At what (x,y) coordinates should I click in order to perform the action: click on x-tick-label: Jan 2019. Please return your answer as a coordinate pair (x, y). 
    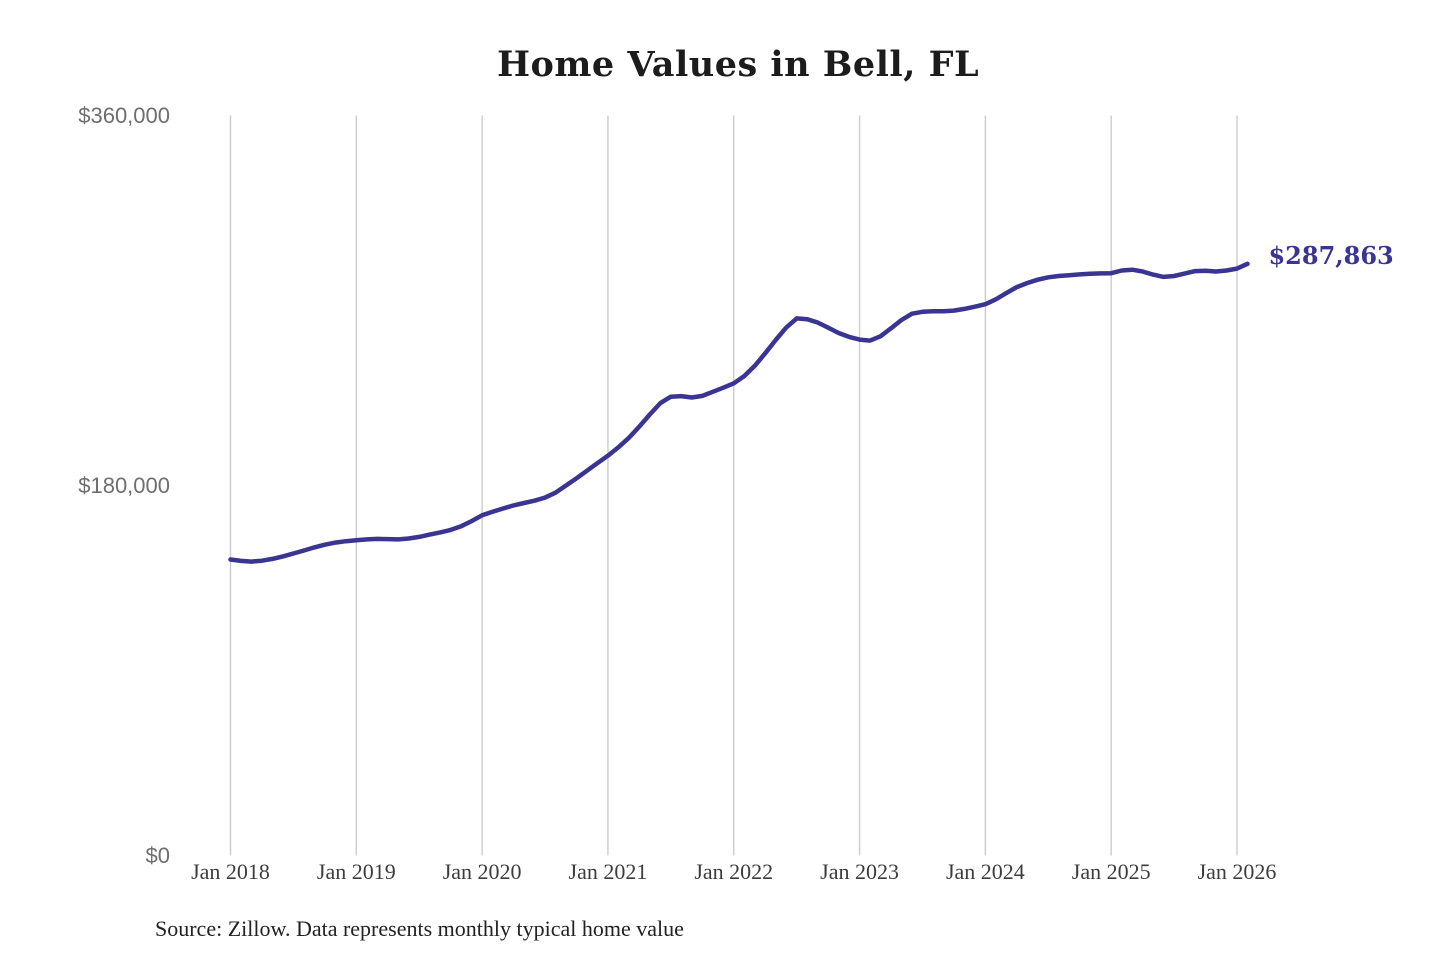
    Looking at the image, I should click on (356, 871).